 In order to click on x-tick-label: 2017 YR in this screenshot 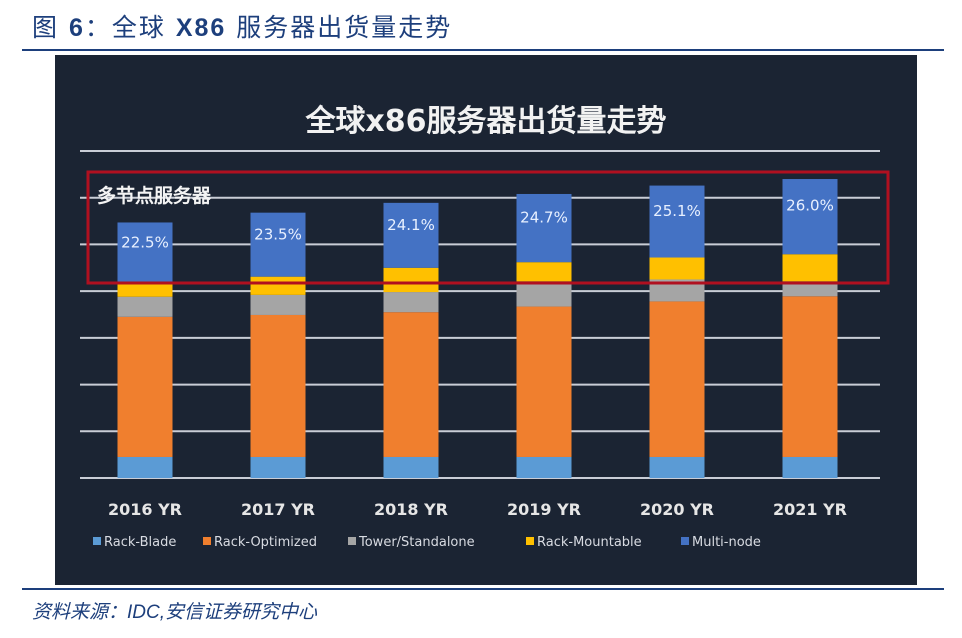, I will do `click(278, 509)`.